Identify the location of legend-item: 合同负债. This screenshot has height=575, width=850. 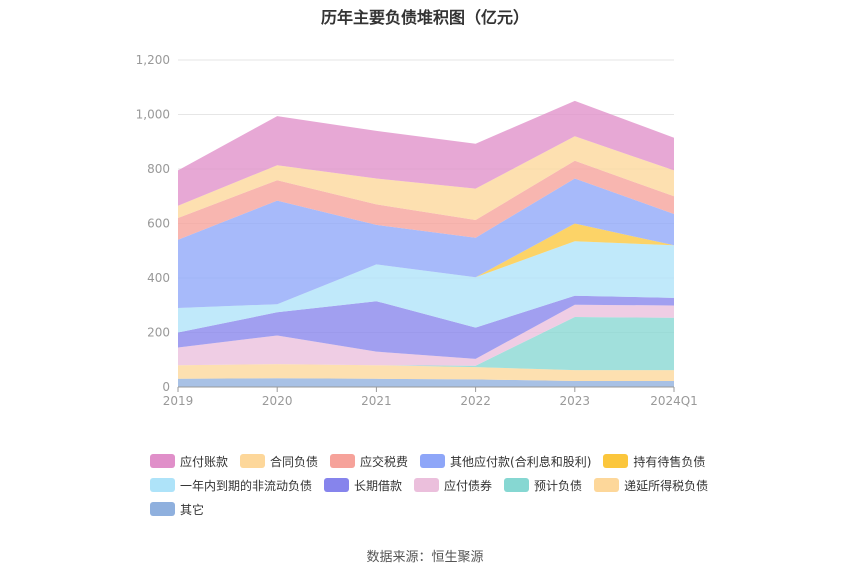
(279, 461).